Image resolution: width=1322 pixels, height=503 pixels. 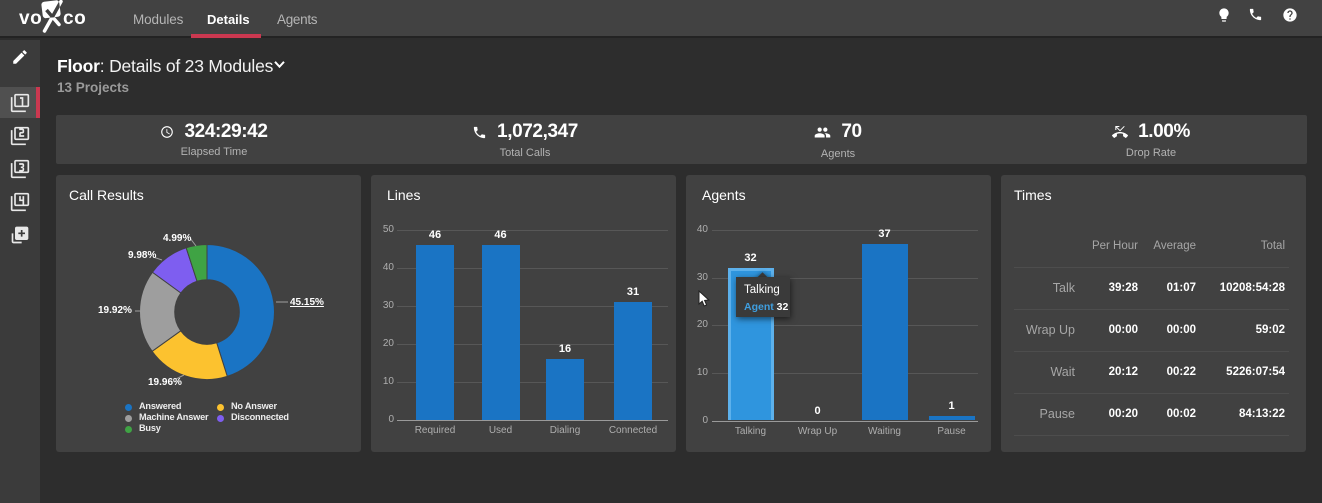 What do you see at coordinates (74, 18) in the screenshot?
I see `svg-text: co` at bounding box center [74, 18].